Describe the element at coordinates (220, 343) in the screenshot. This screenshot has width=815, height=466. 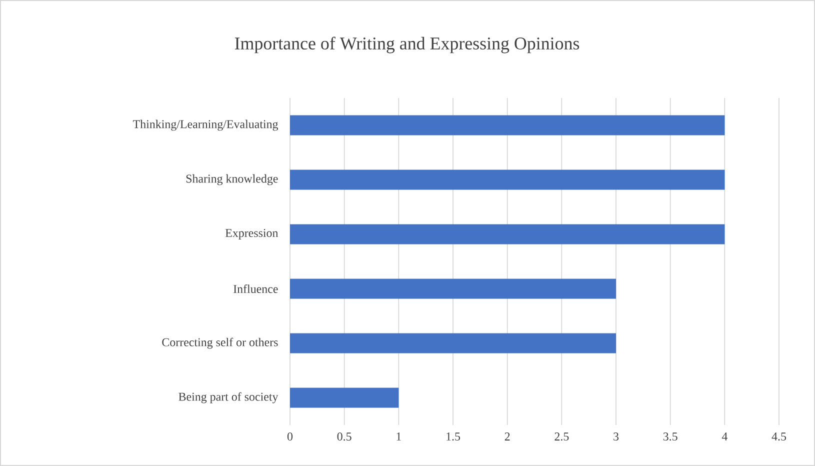
I see `y-tick-label: Correcting self or others` at that location.